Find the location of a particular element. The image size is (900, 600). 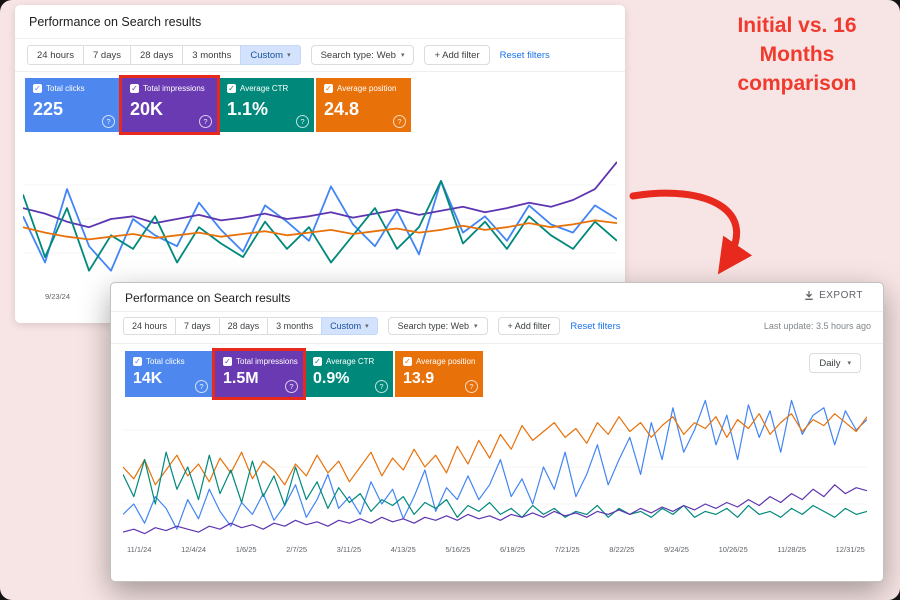

x-axis-label: 2/7/25 is located at coordinates (297, 549).